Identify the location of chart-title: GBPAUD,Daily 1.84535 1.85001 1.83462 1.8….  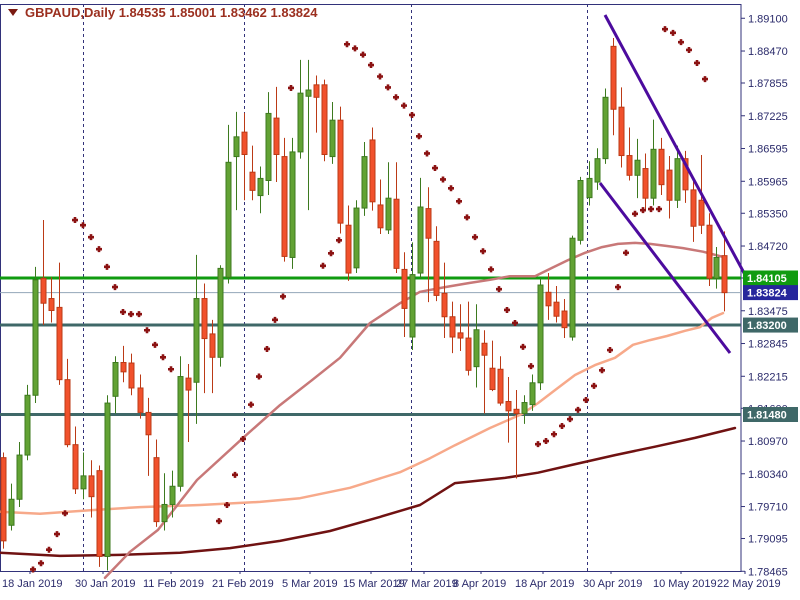
(163, 12).